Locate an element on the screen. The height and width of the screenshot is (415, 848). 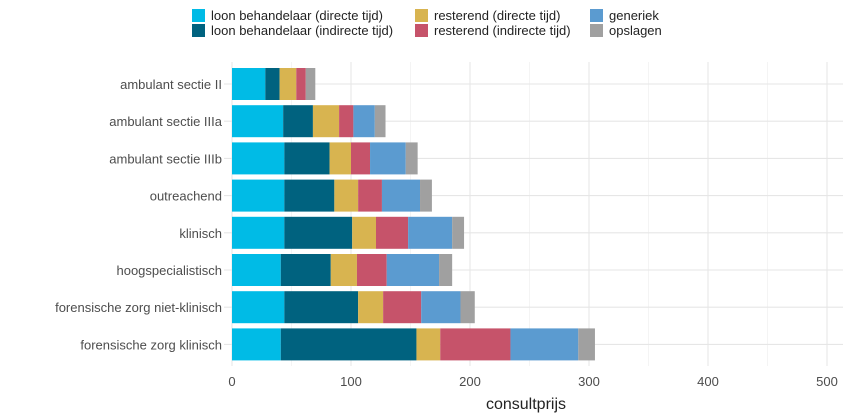
legend-label: resterend (indirecte tijd) is located at coordinates (502, 30).